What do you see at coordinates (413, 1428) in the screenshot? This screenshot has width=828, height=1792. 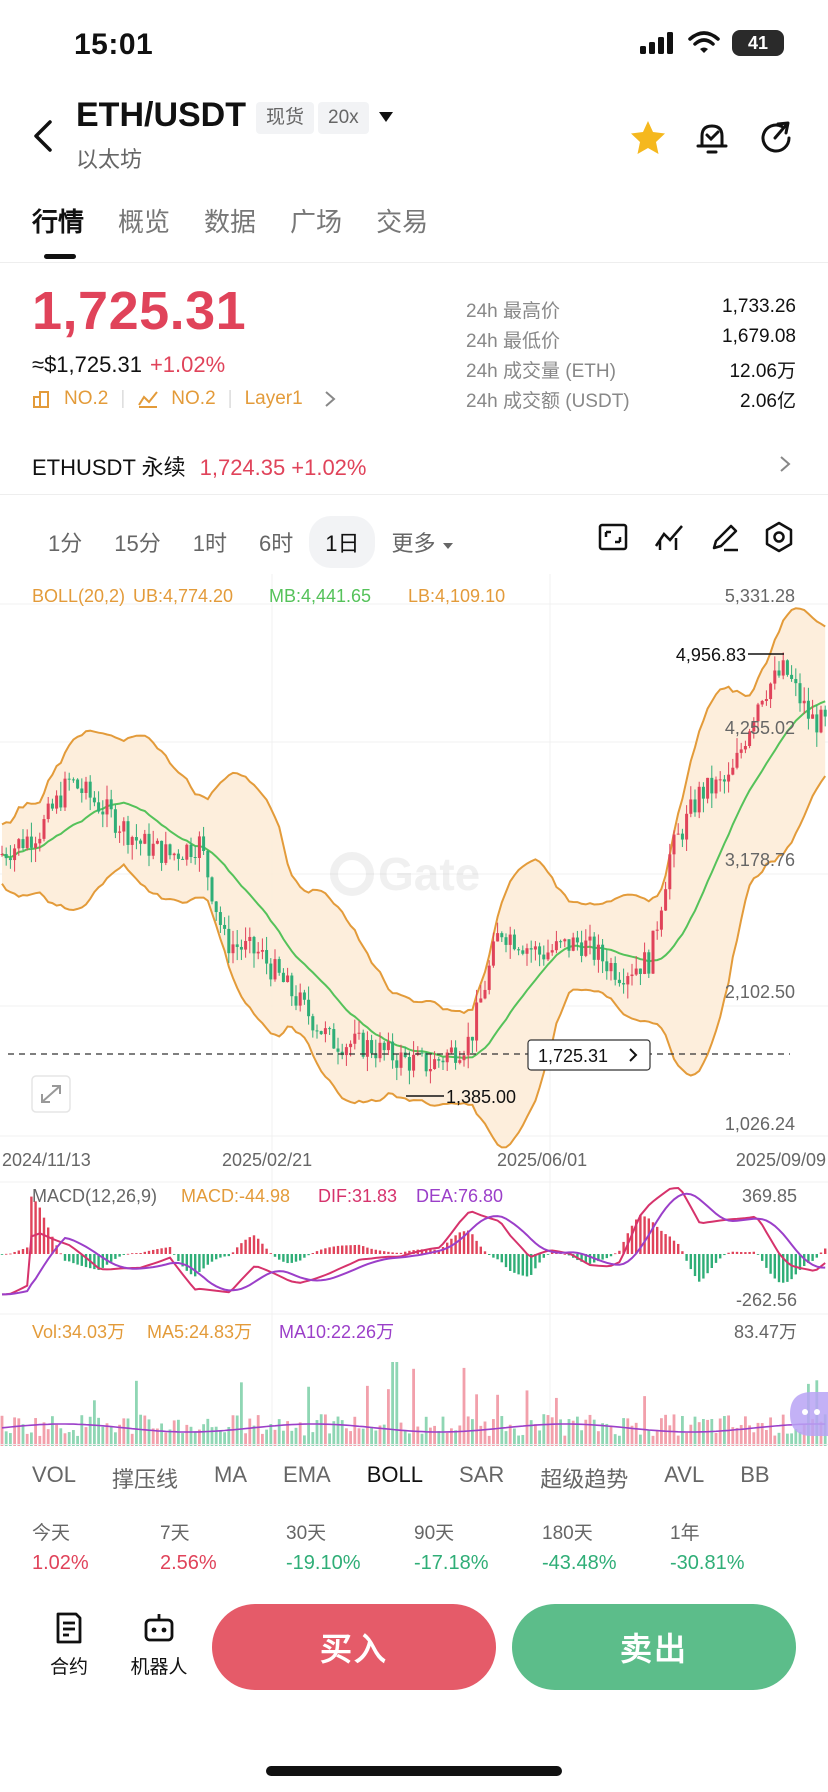 I see `volume-ma-line` at bounding box center [413, 1428].